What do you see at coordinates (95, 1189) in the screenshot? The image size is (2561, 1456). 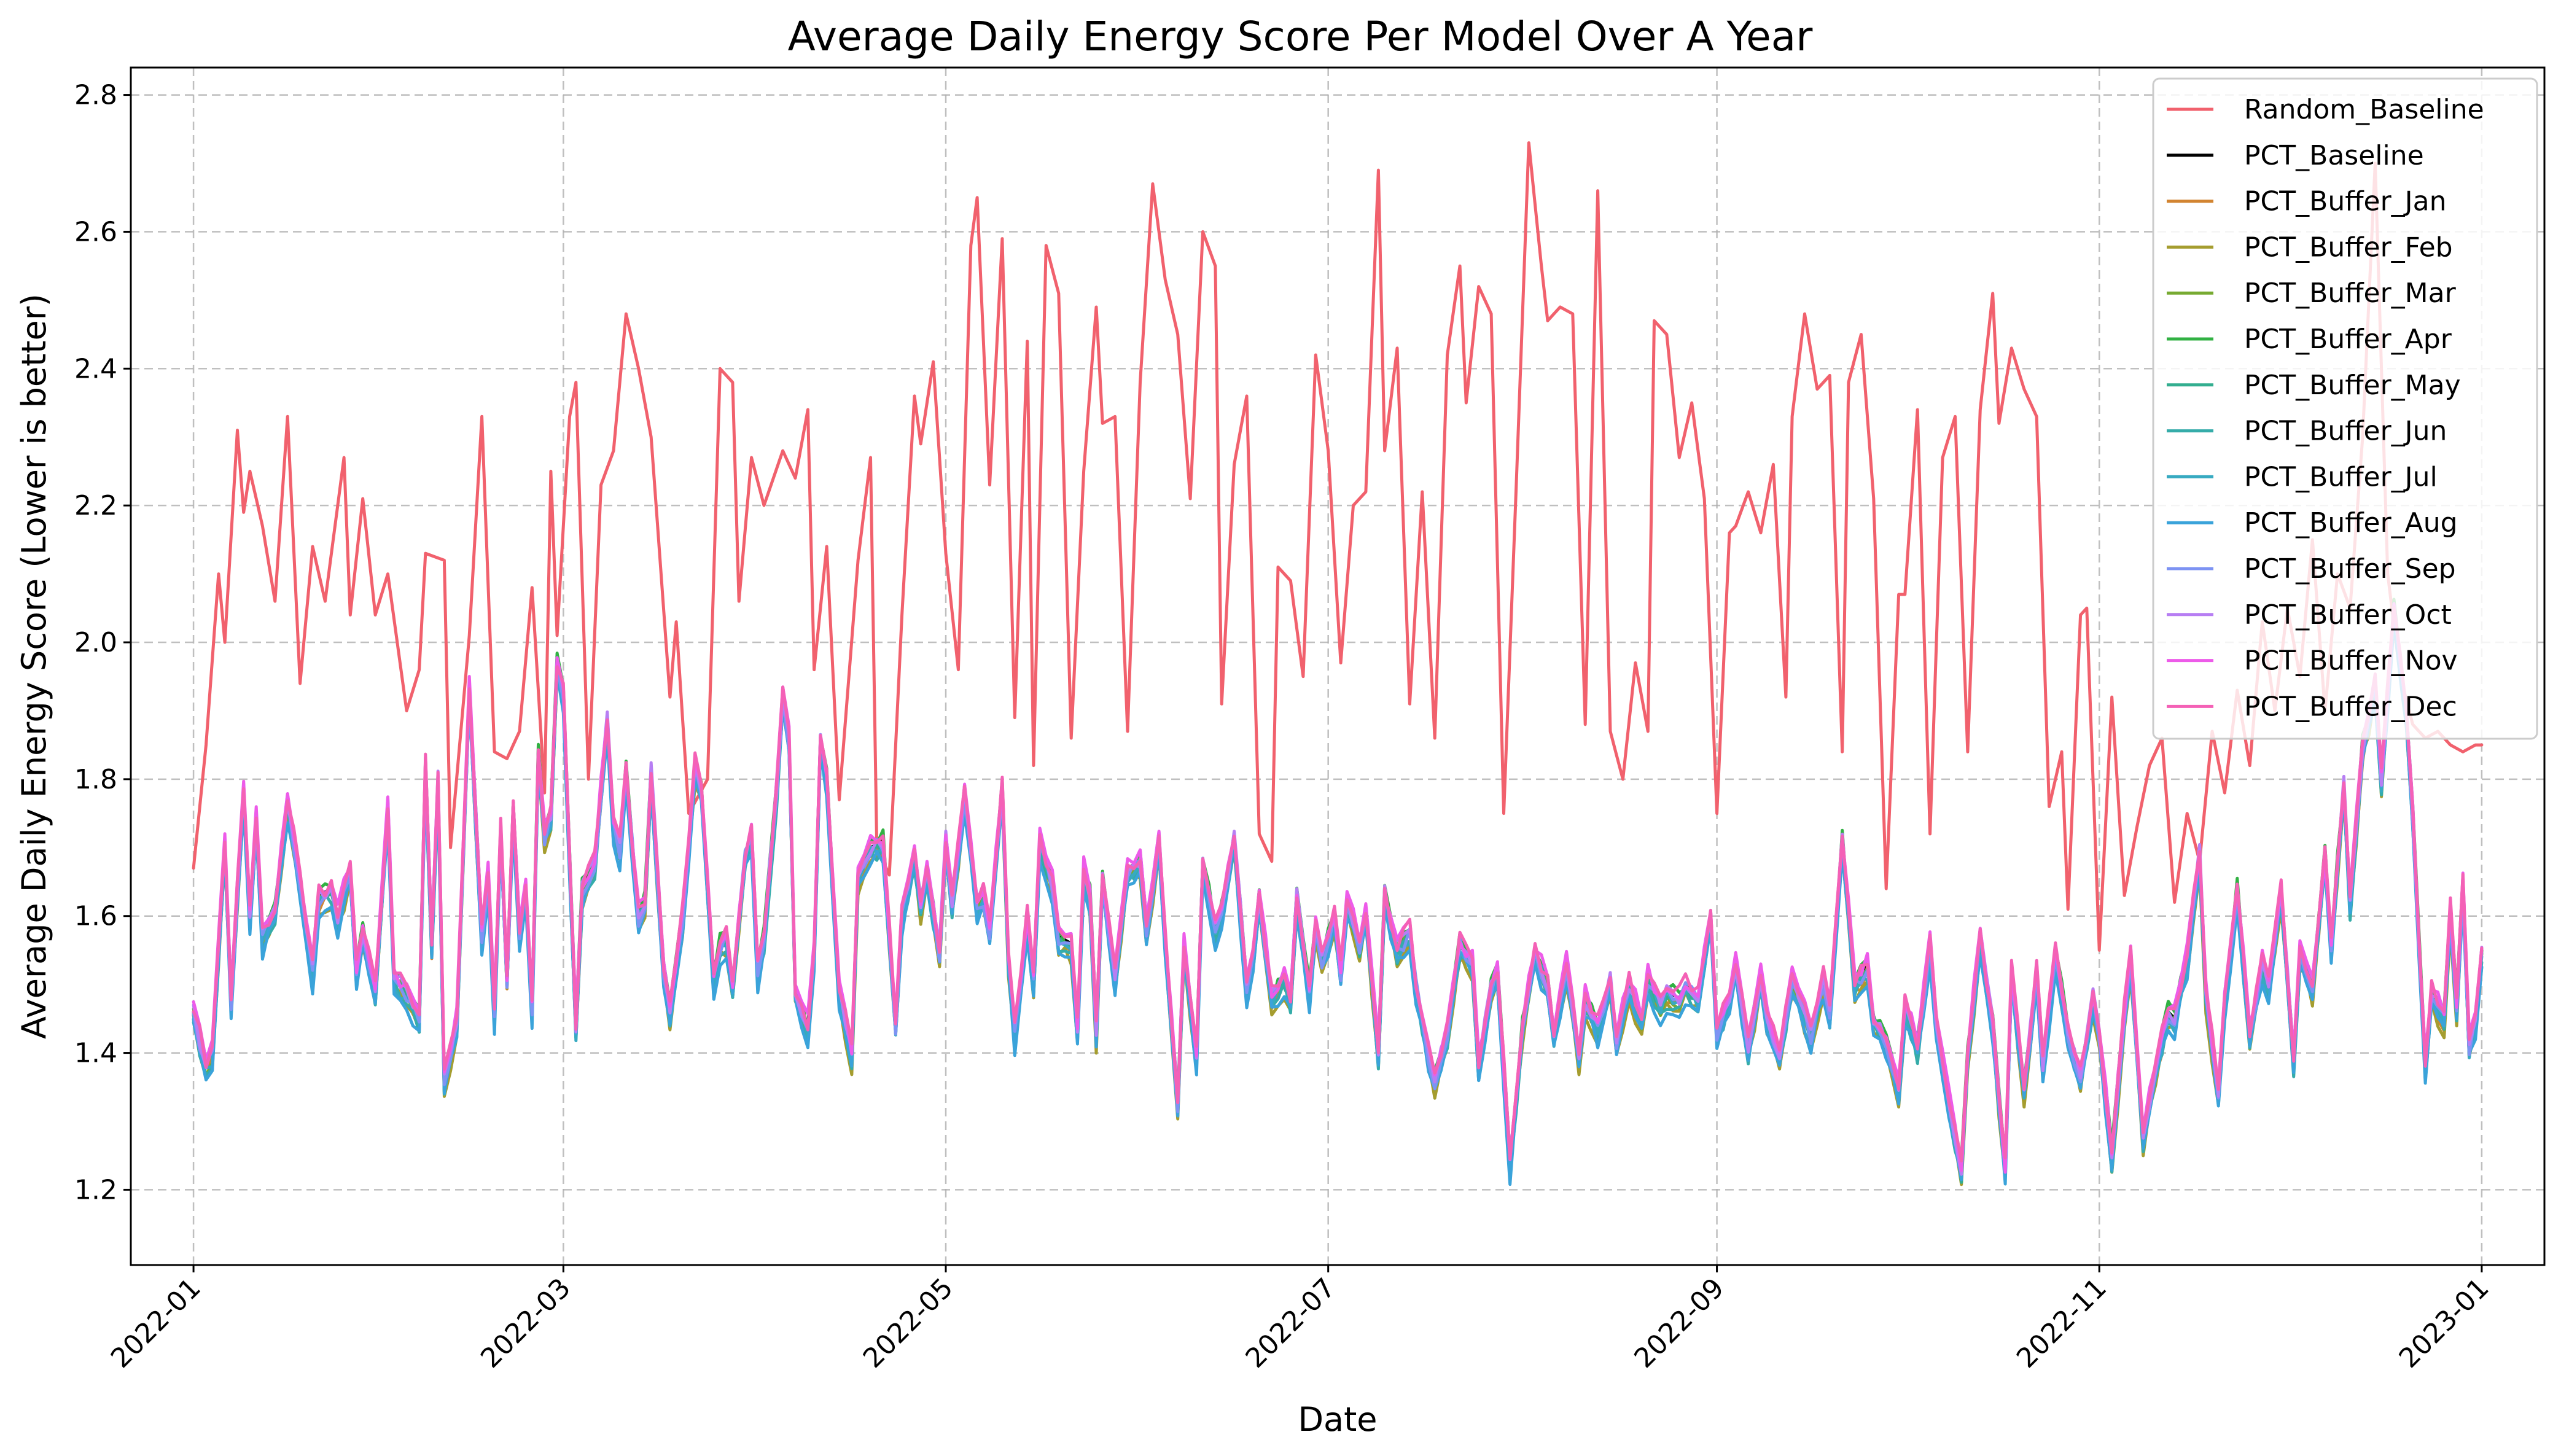 I see `y-tick-label: 1.2` at bounding box center [95, 1189].